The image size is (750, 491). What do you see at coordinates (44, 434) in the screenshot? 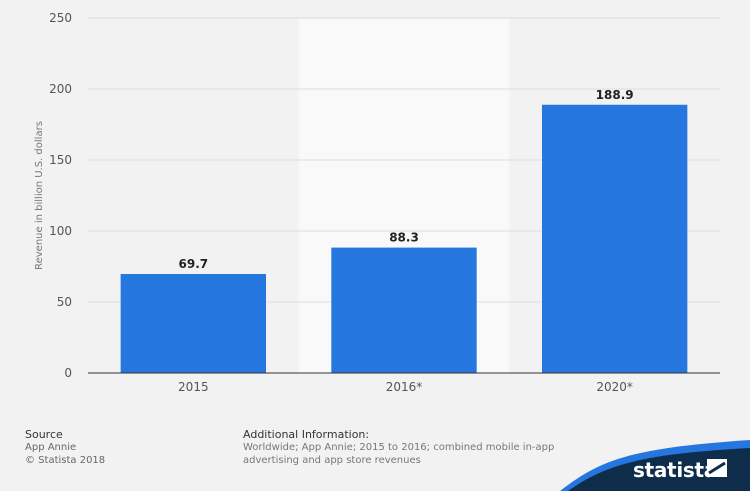
I see `source-title: Source` at bounding box center [44, 434].